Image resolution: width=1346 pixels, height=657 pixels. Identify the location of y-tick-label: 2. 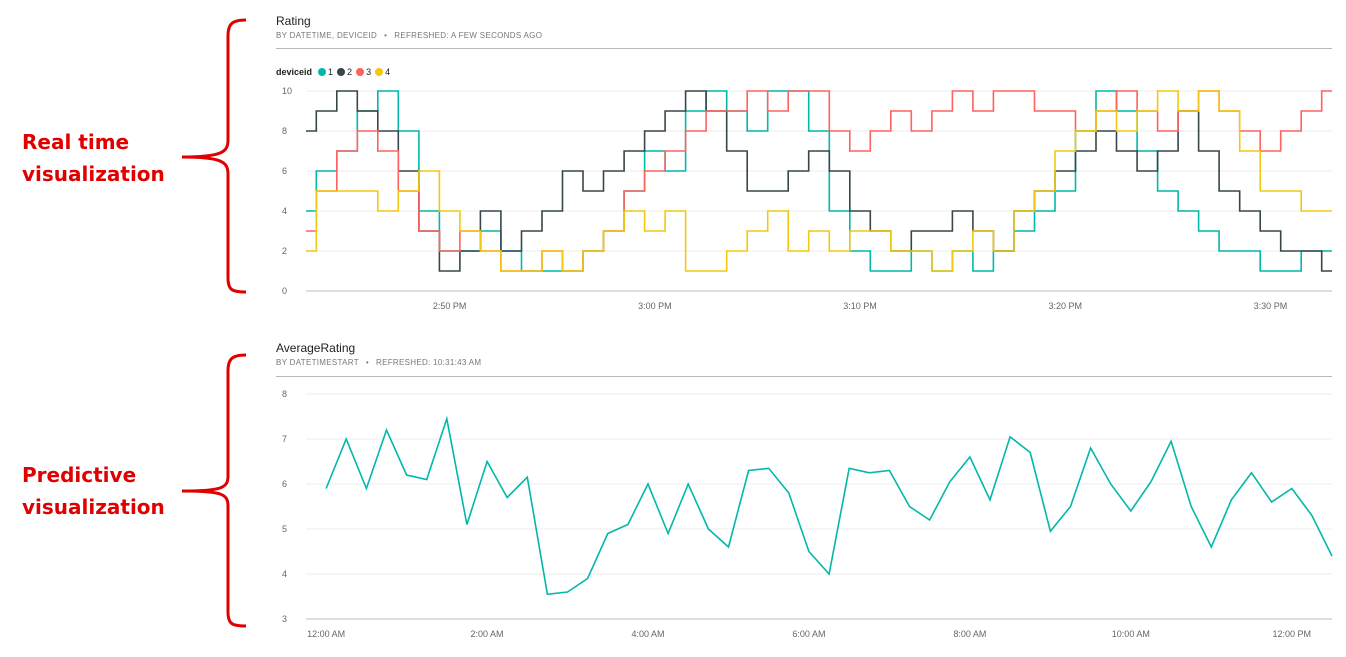
(284, 251).